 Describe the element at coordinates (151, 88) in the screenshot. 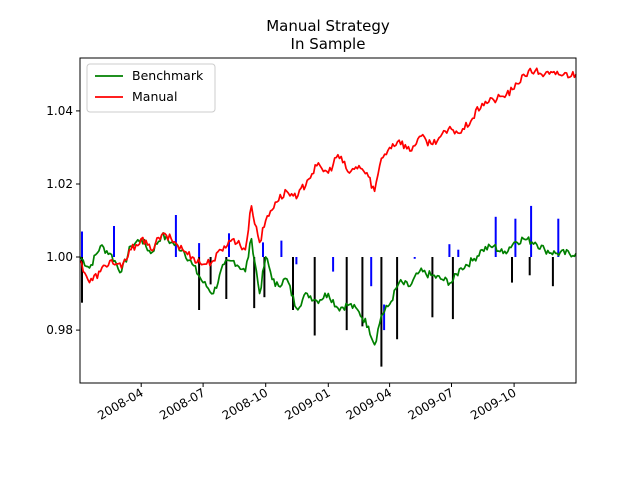

I see `legend: Benchmark Manual` at that location.